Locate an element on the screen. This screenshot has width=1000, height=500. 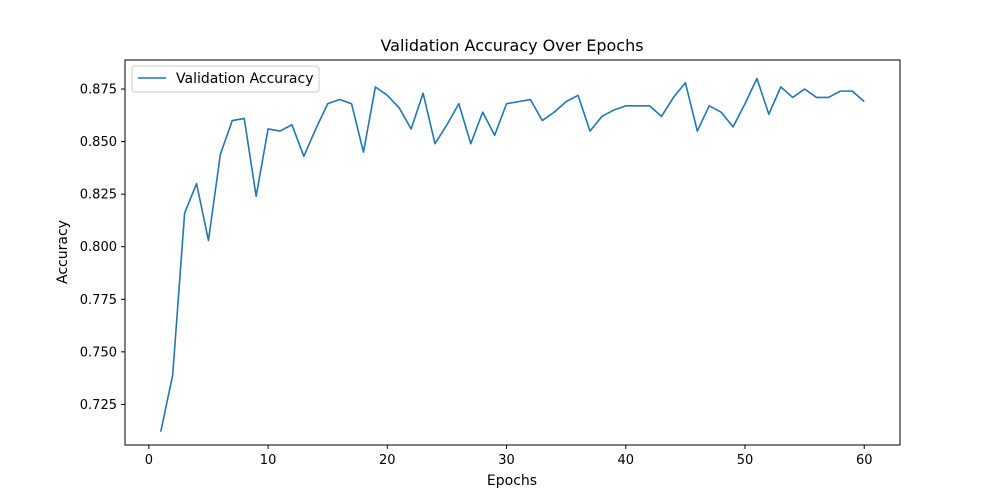
y-tick-label: 0.800 is located at coordinates (98, 247).